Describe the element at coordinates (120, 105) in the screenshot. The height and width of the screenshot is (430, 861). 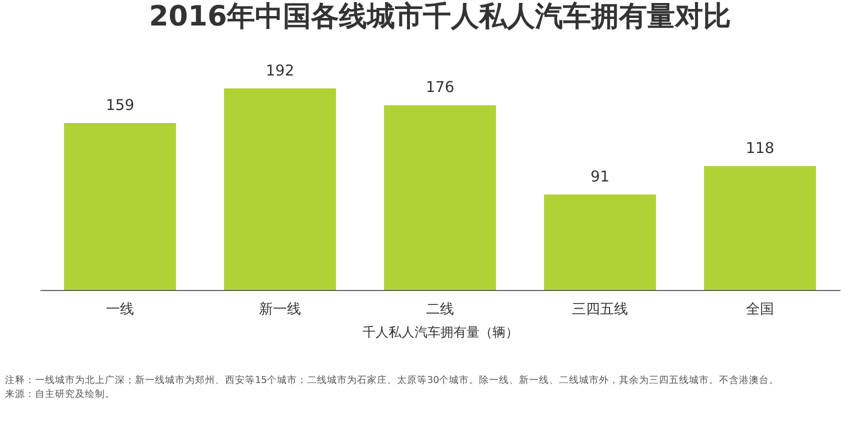
I see `data-label: 159` at that location.